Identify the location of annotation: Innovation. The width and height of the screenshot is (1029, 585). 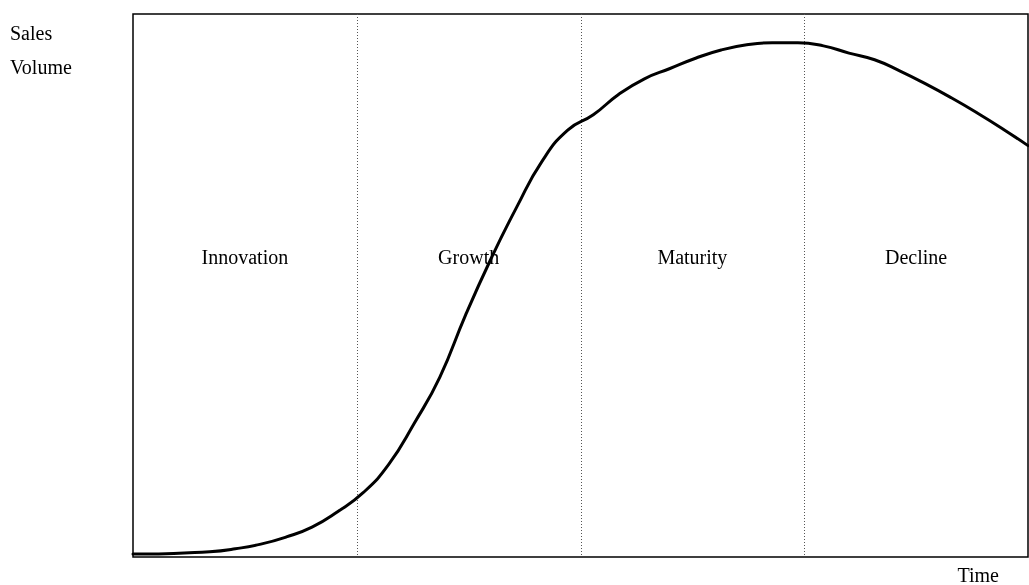
(245, 257).